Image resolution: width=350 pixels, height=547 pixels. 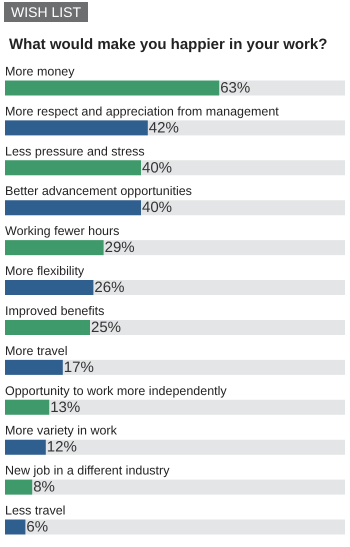 What do you see at coordinates (44, 487) in the screenshot?
I see `data-label: 8%` at bounding box center [44, 487].